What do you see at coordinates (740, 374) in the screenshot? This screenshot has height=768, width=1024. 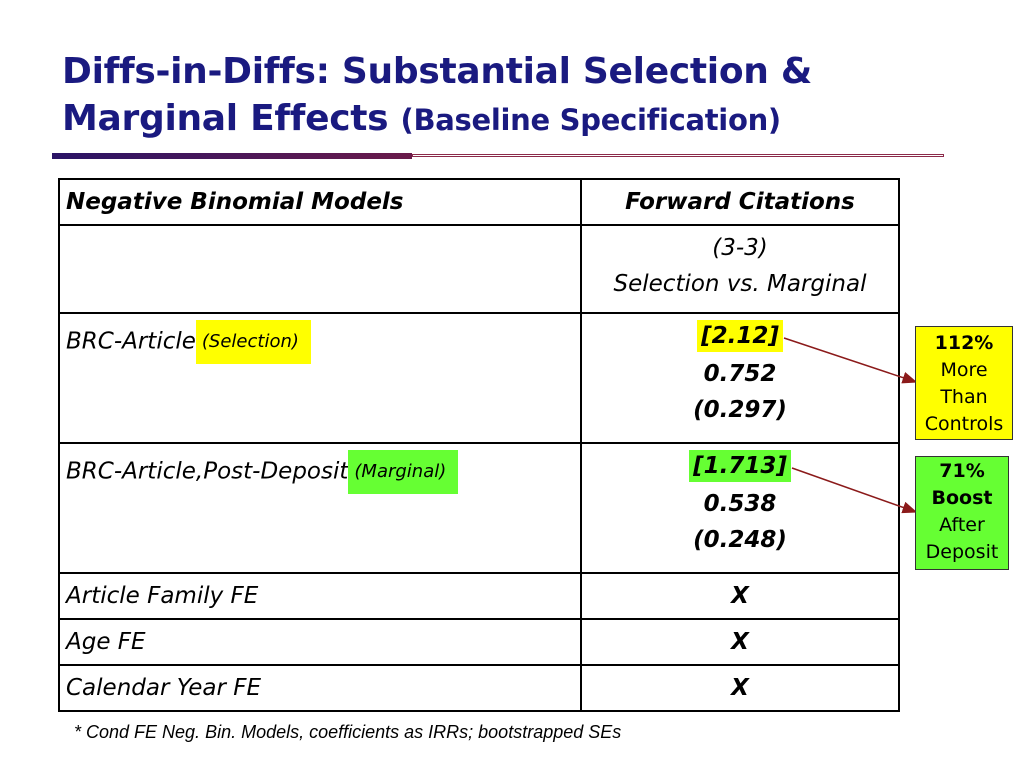 I see `coef-value-selection: 0.752` at bounding box center [740, 374].